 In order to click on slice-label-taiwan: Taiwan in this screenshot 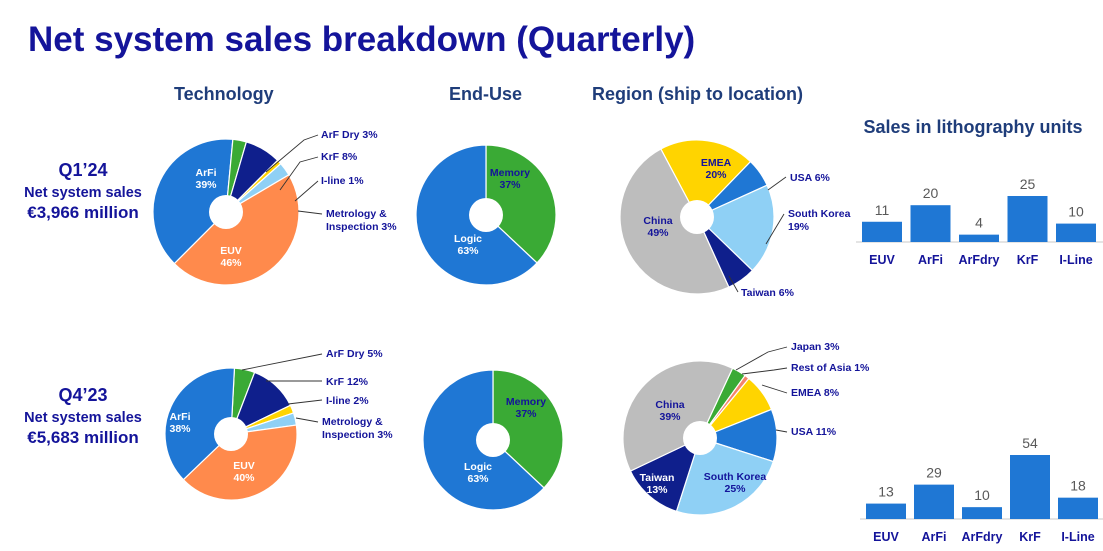, I will do `click(657, 478)`.